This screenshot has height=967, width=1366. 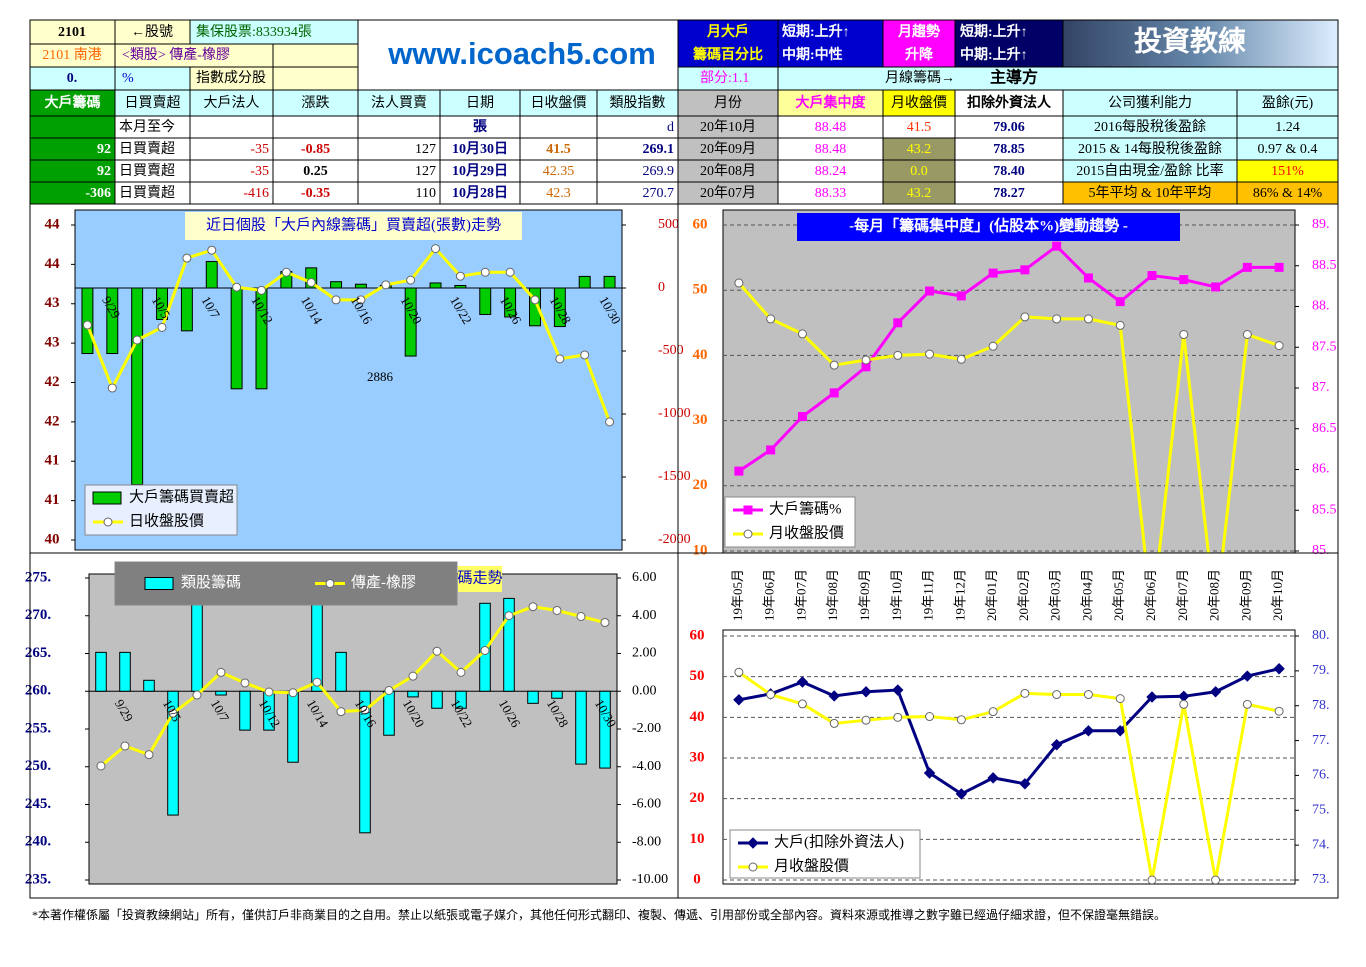 I want to click on y-tick-label: 60, so click(x=700, y=224).